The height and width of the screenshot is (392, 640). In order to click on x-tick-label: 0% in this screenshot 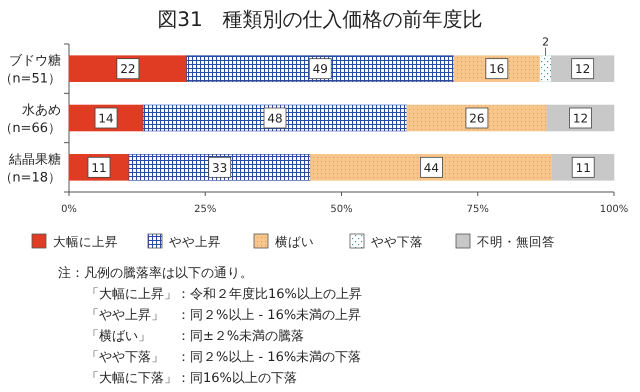, I will do `click(69, 209)`.